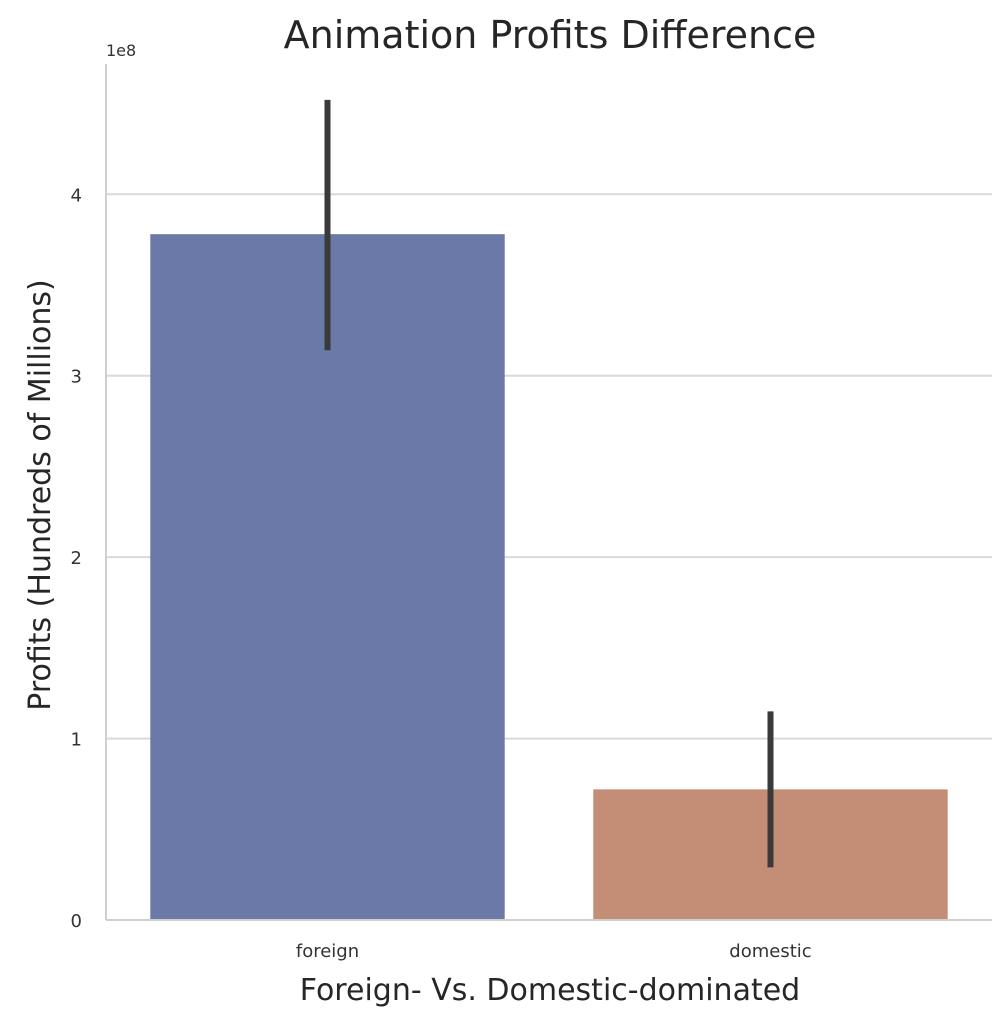 The image size is (992, 1009). I want to click on y-tick-label: 3, so click(76, 377).